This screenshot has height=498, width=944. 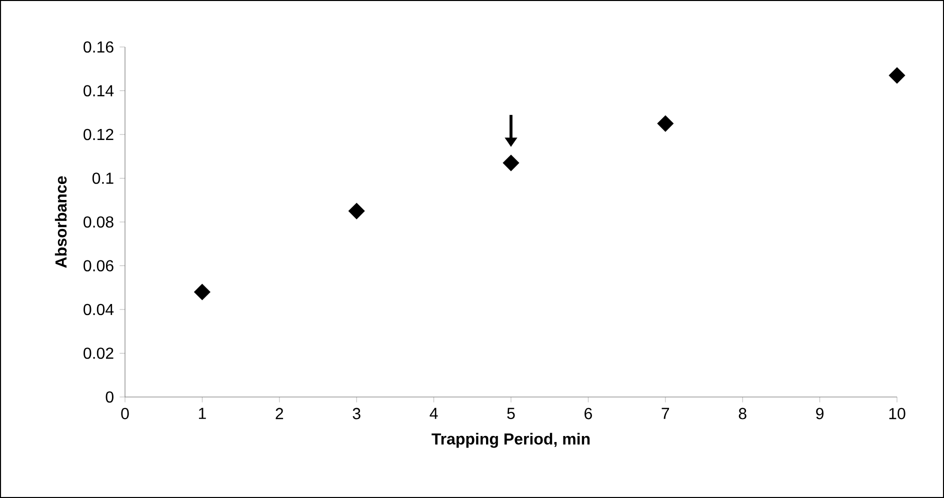 What do you see at coordinates (125, 414) in the screenshot?
I see `x-tick-label: 0` at bounding box center [125, 414].